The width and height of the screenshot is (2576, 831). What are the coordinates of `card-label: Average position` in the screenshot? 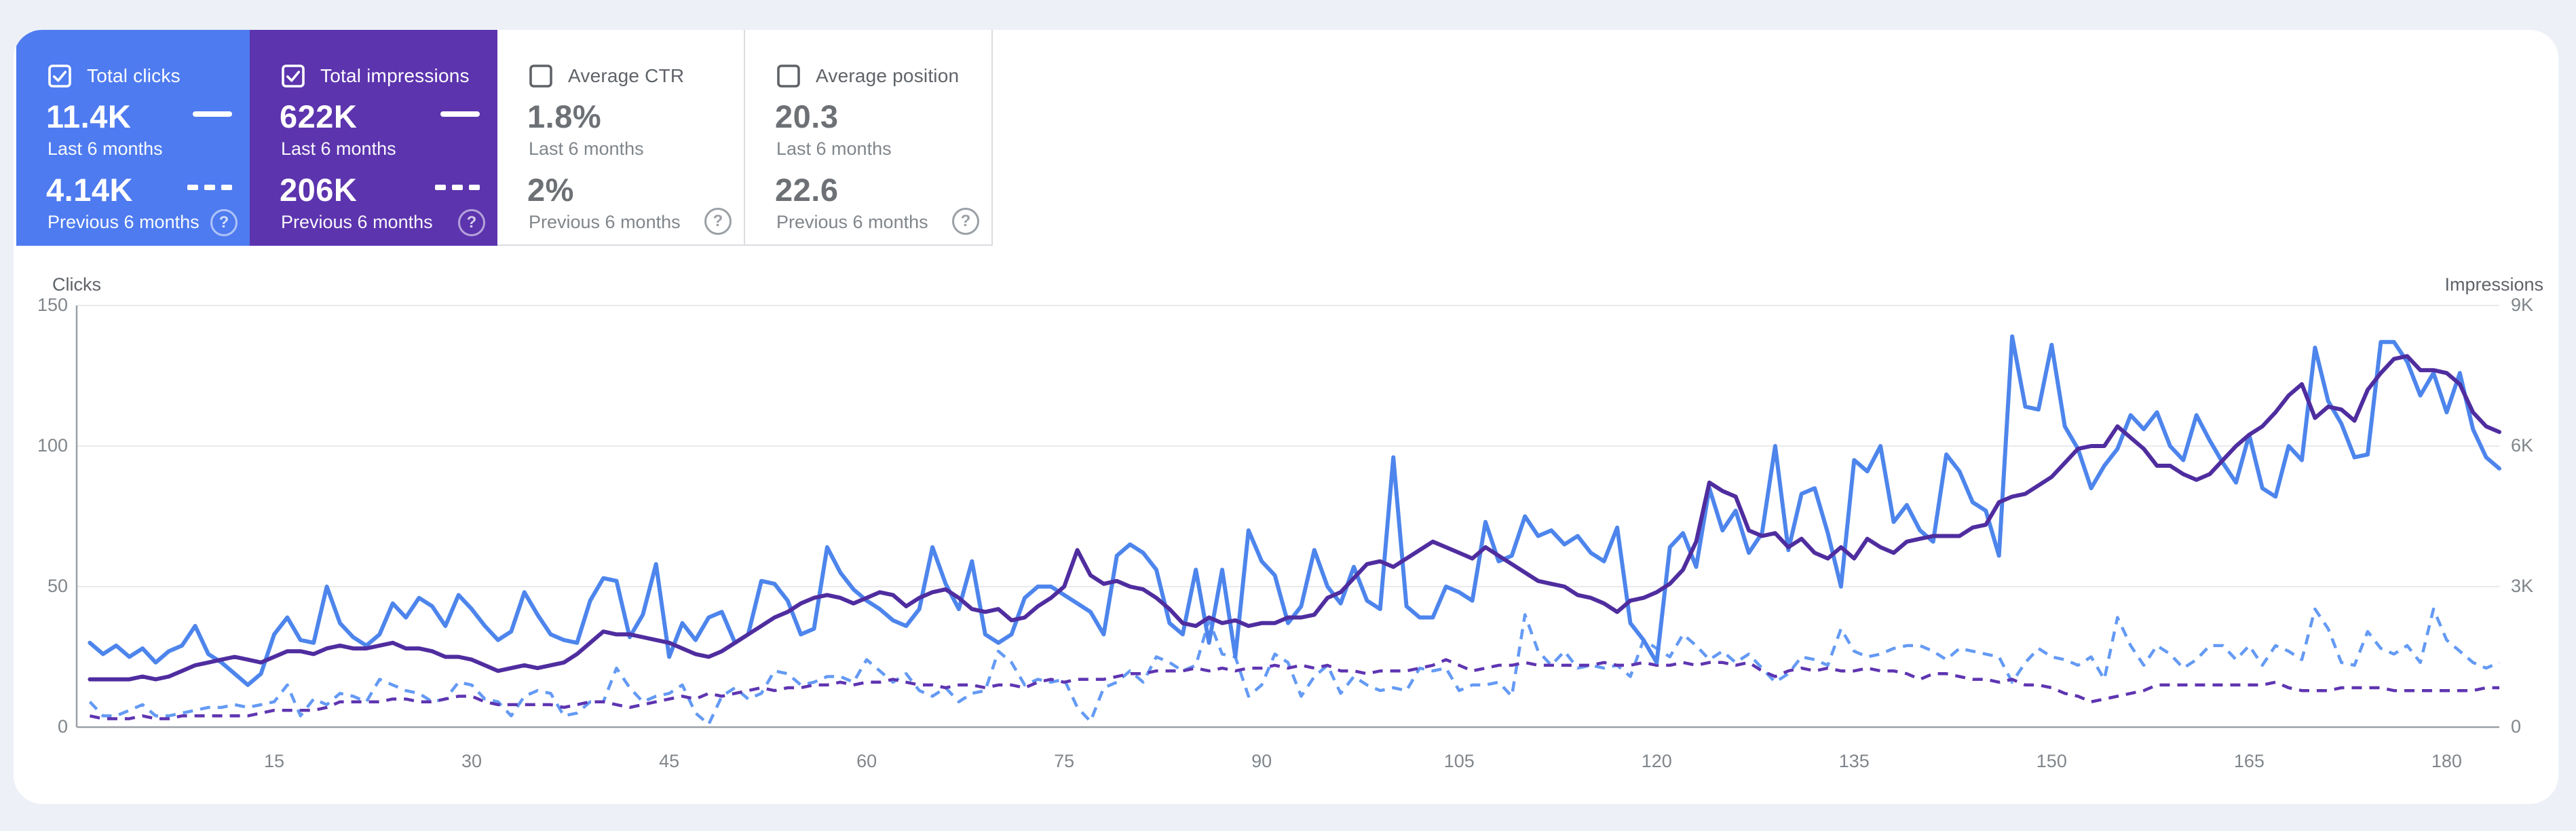 It's located at (888, 75).